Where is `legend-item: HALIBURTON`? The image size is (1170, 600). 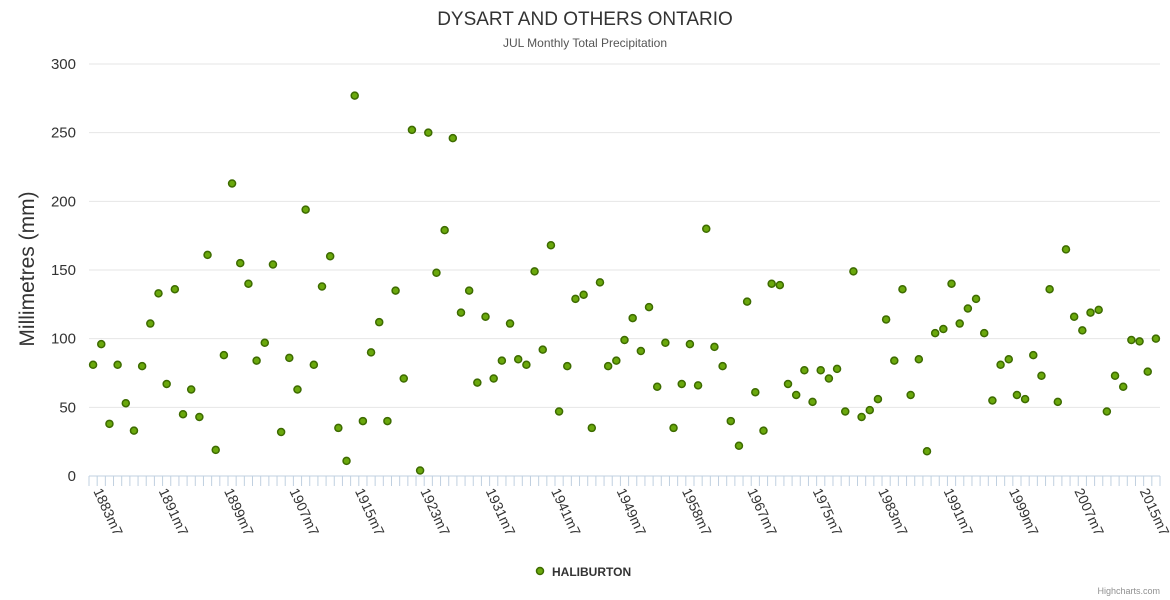 legend-item: HALIBURTON is located at coordinates (583, 572).